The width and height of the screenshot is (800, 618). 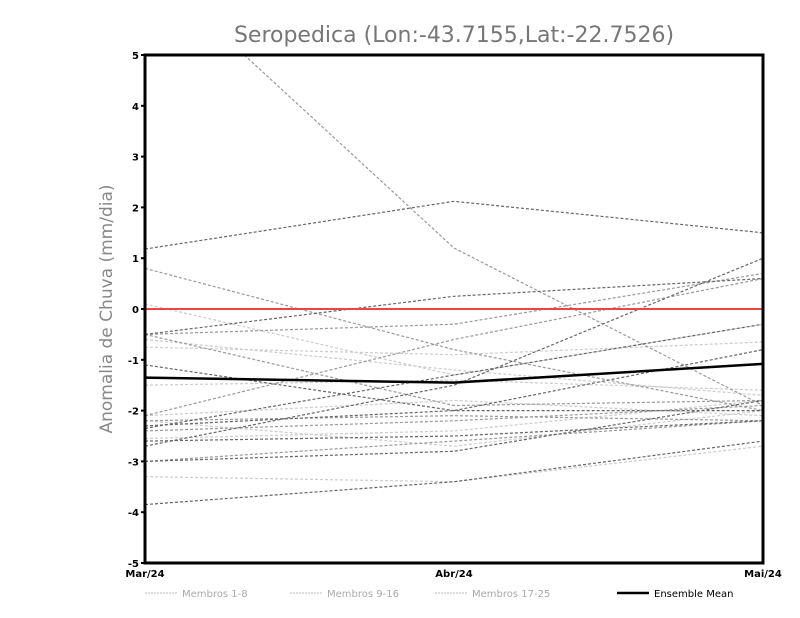 I want to click on ensemble-mean-line, so click(x=454, y=373).